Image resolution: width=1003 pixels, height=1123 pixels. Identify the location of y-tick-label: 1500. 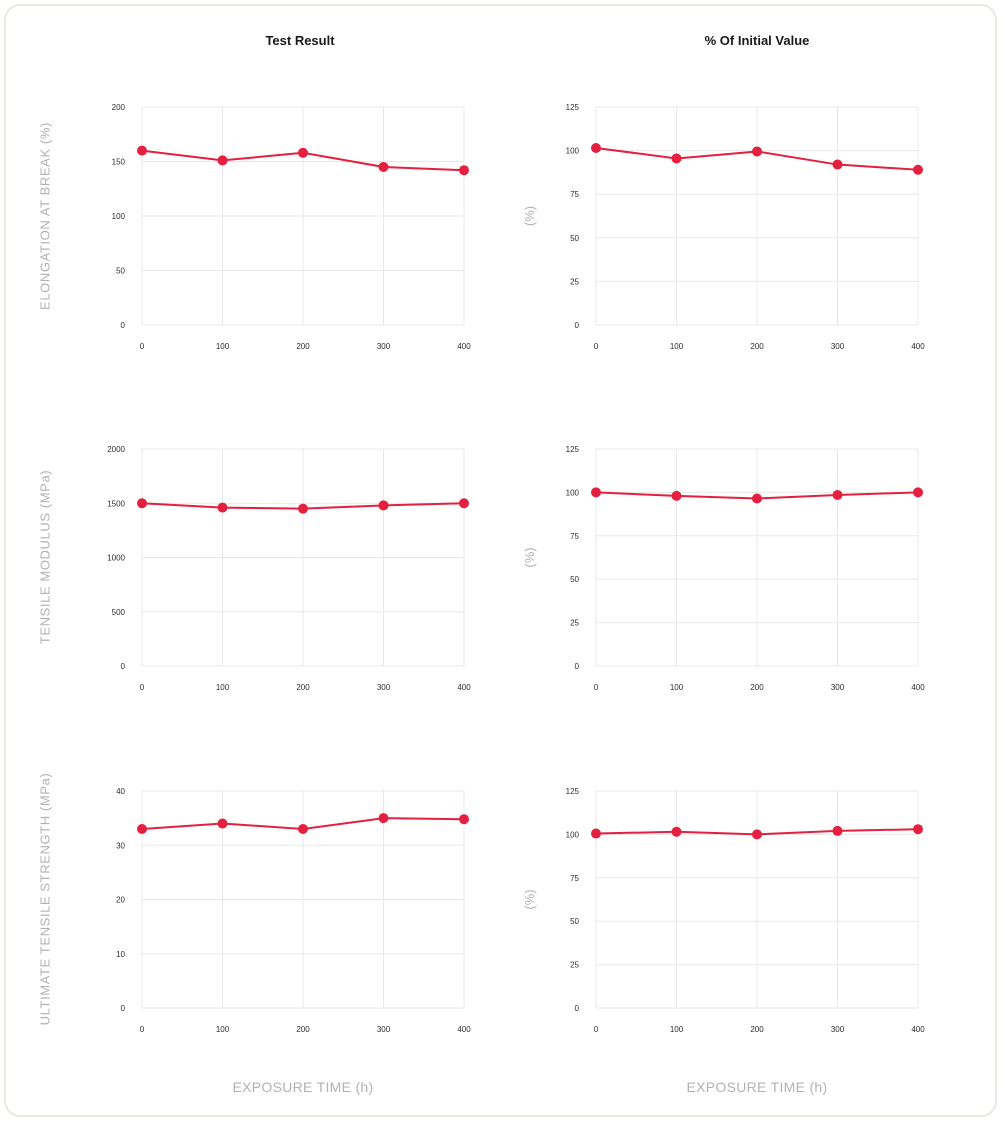
(116, 503).